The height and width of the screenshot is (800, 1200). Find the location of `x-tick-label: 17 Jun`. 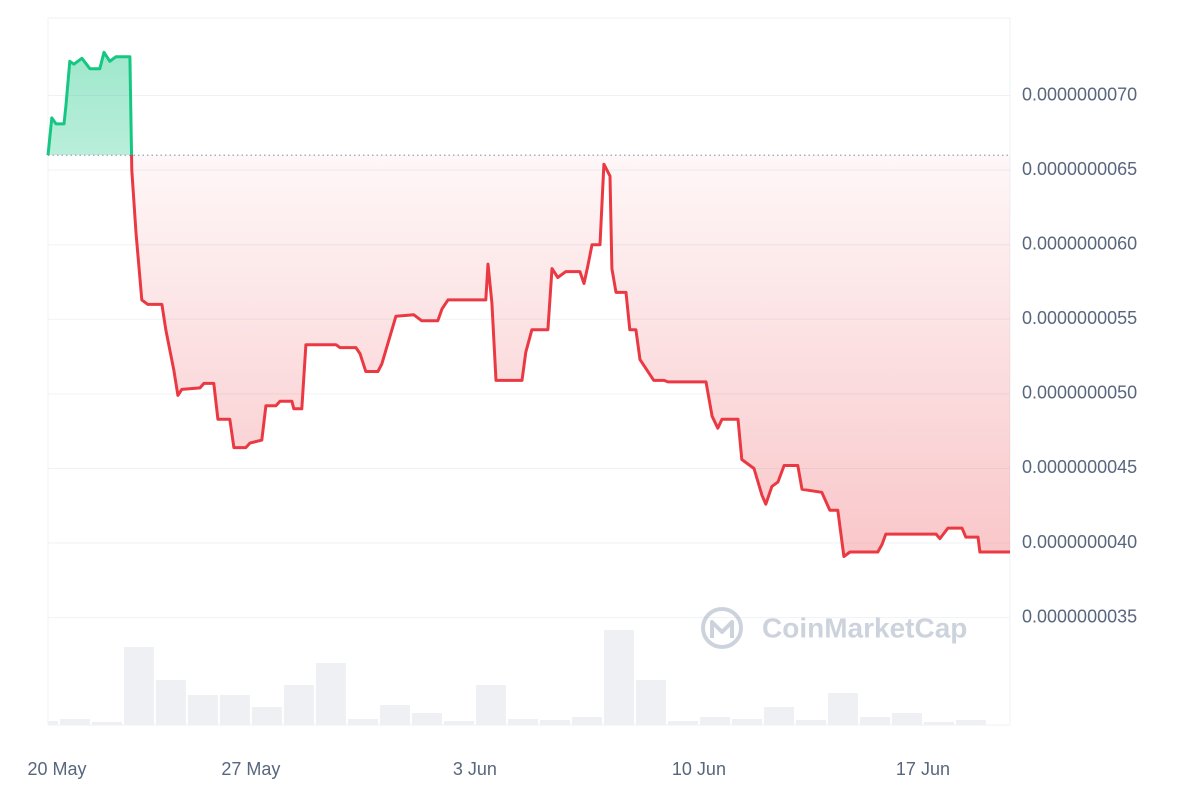

x-tick-label: 17 Jun is located at coordinates (923, 769).